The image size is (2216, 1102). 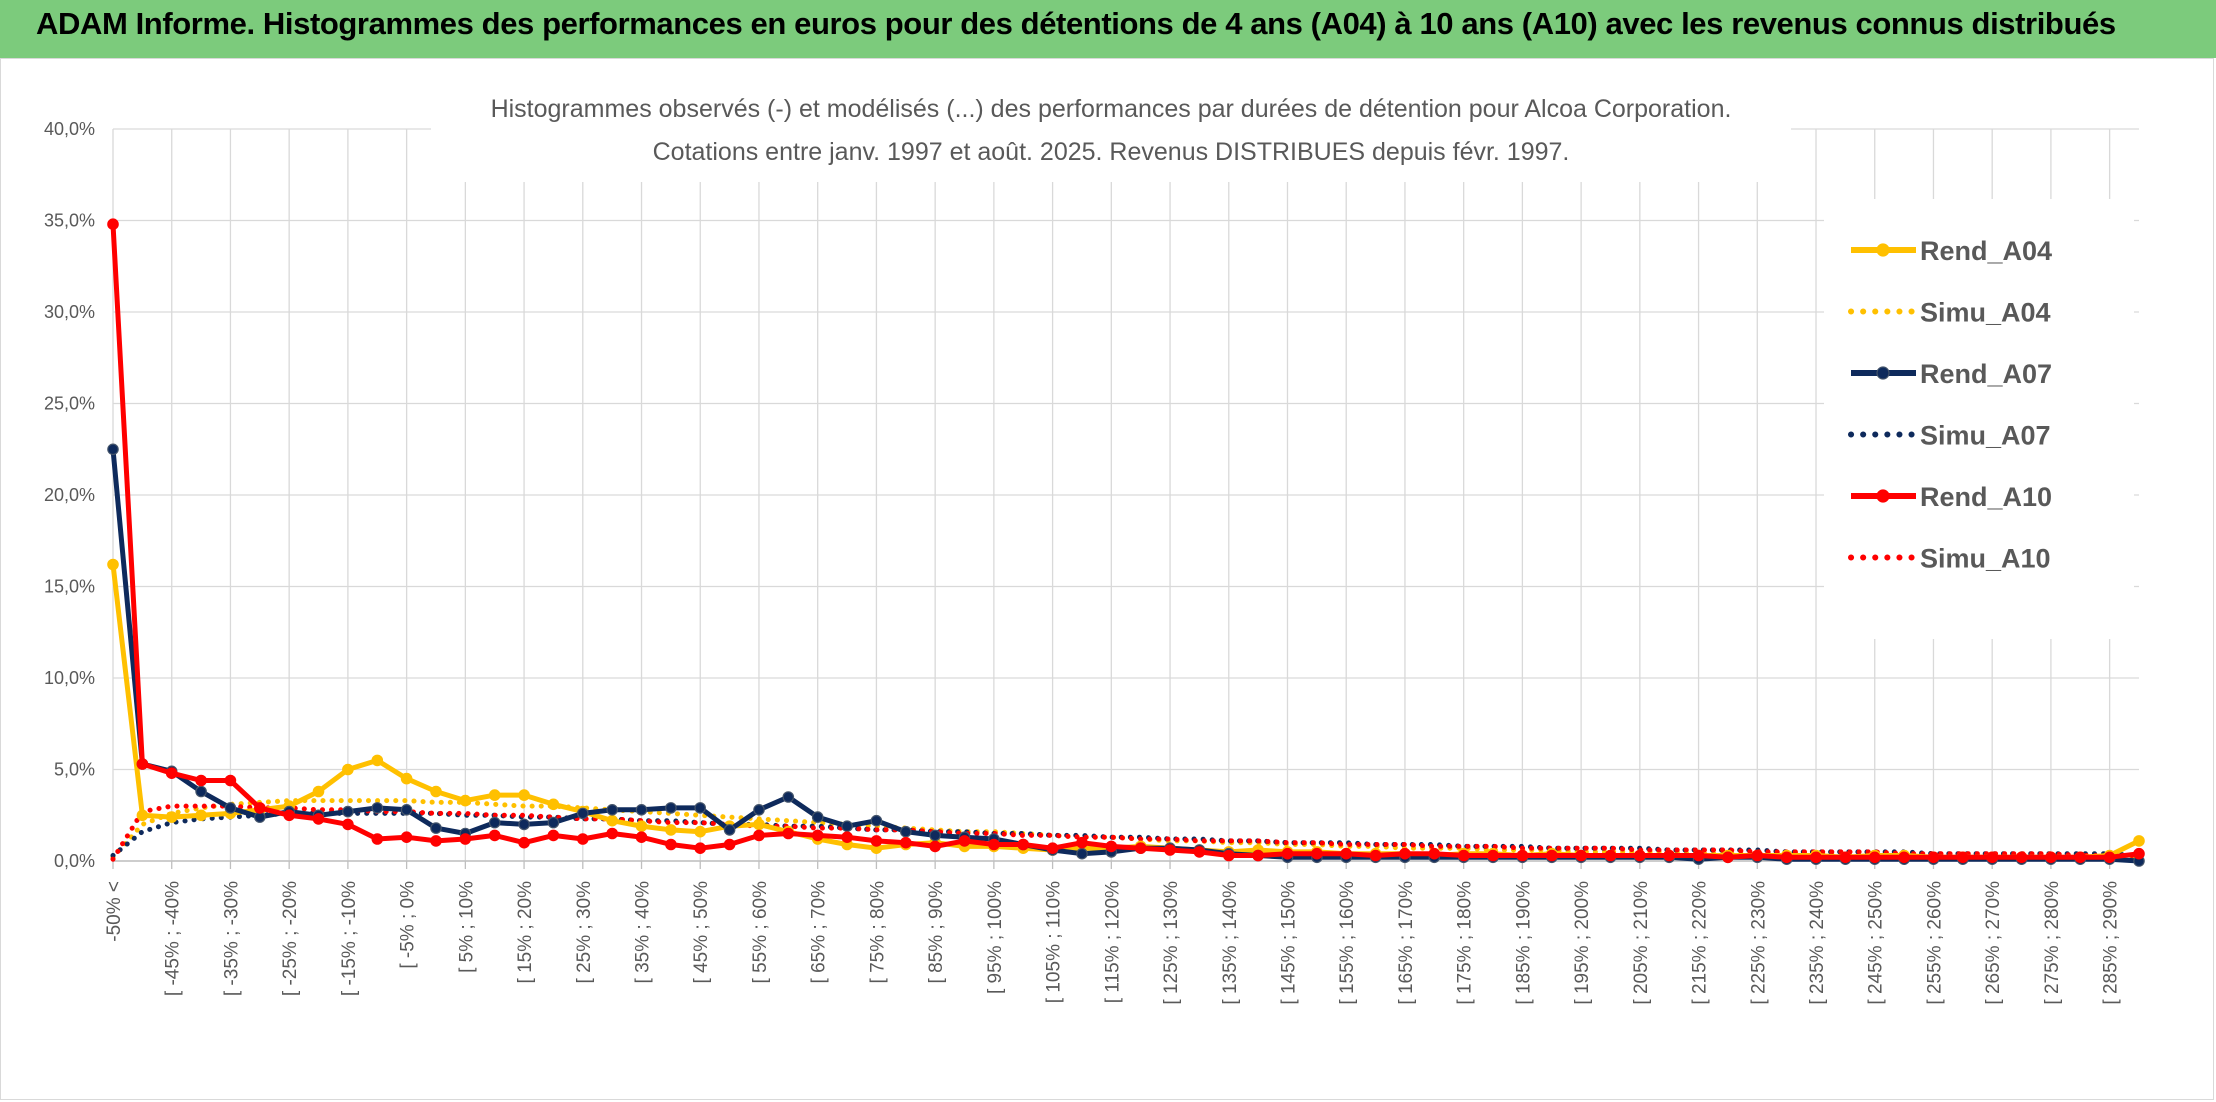 What do you see at coordinates (2111, 943) in the screenshot?
I see `x-tick-label: [ 285% ; 290%` at bounding box center [2111, 943].